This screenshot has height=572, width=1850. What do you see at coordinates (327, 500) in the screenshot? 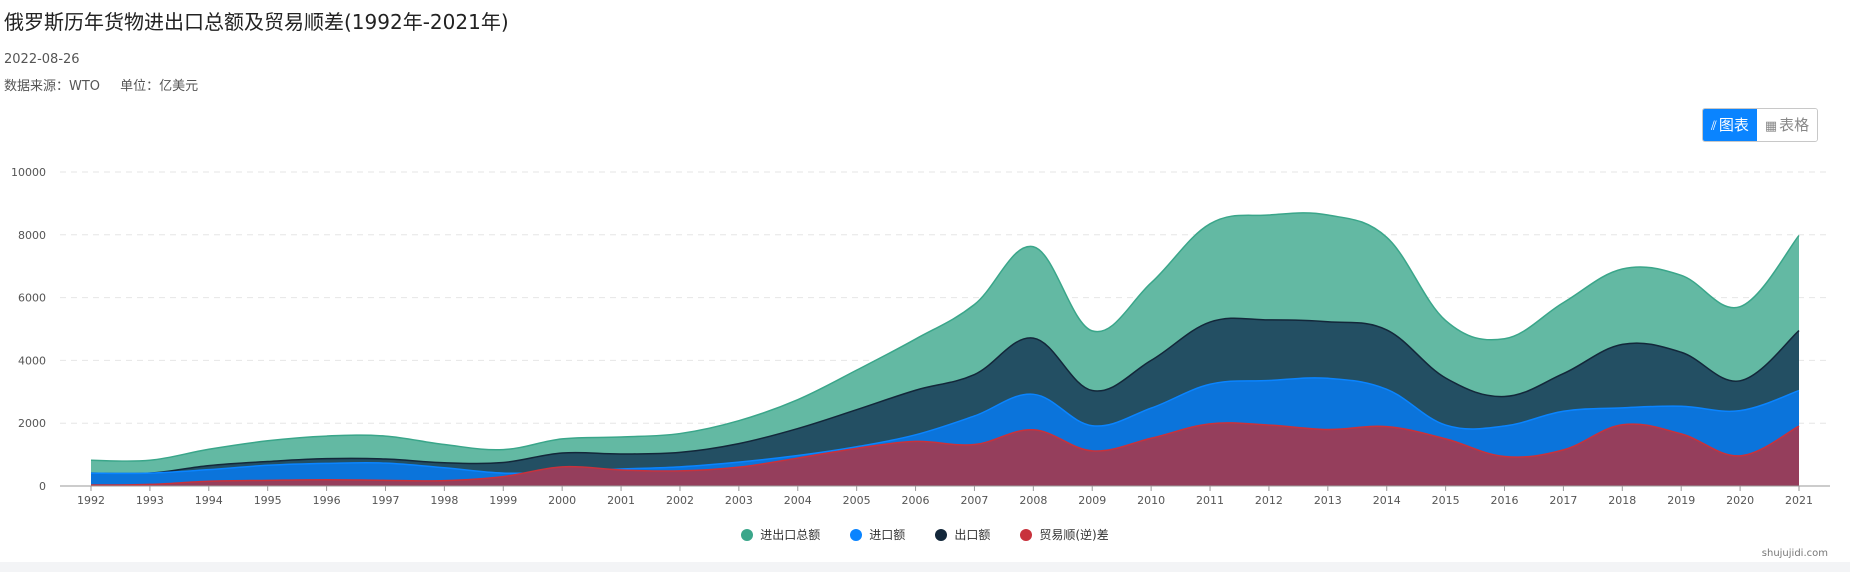
I see `x-tick-label: 1996` at bounding box center [327, 500].